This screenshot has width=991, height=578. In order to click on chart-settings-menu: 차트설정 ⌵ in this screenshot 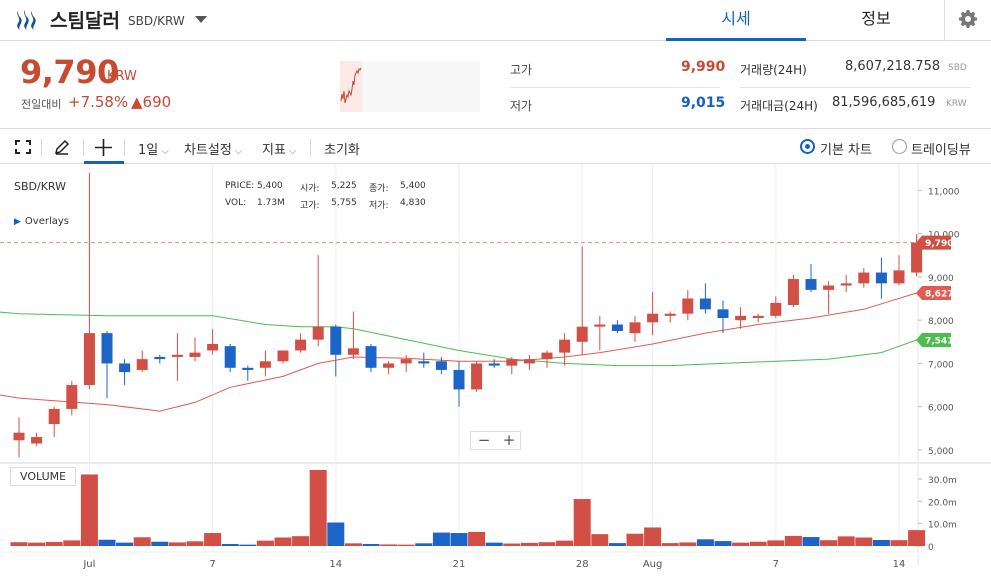, I will do `click(213, 148)`.